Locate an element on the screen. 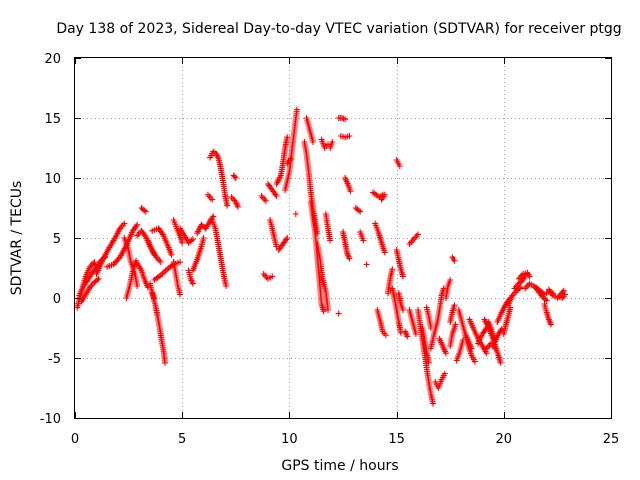  y-tick-label: 0 is located at coordinates (57, 299).